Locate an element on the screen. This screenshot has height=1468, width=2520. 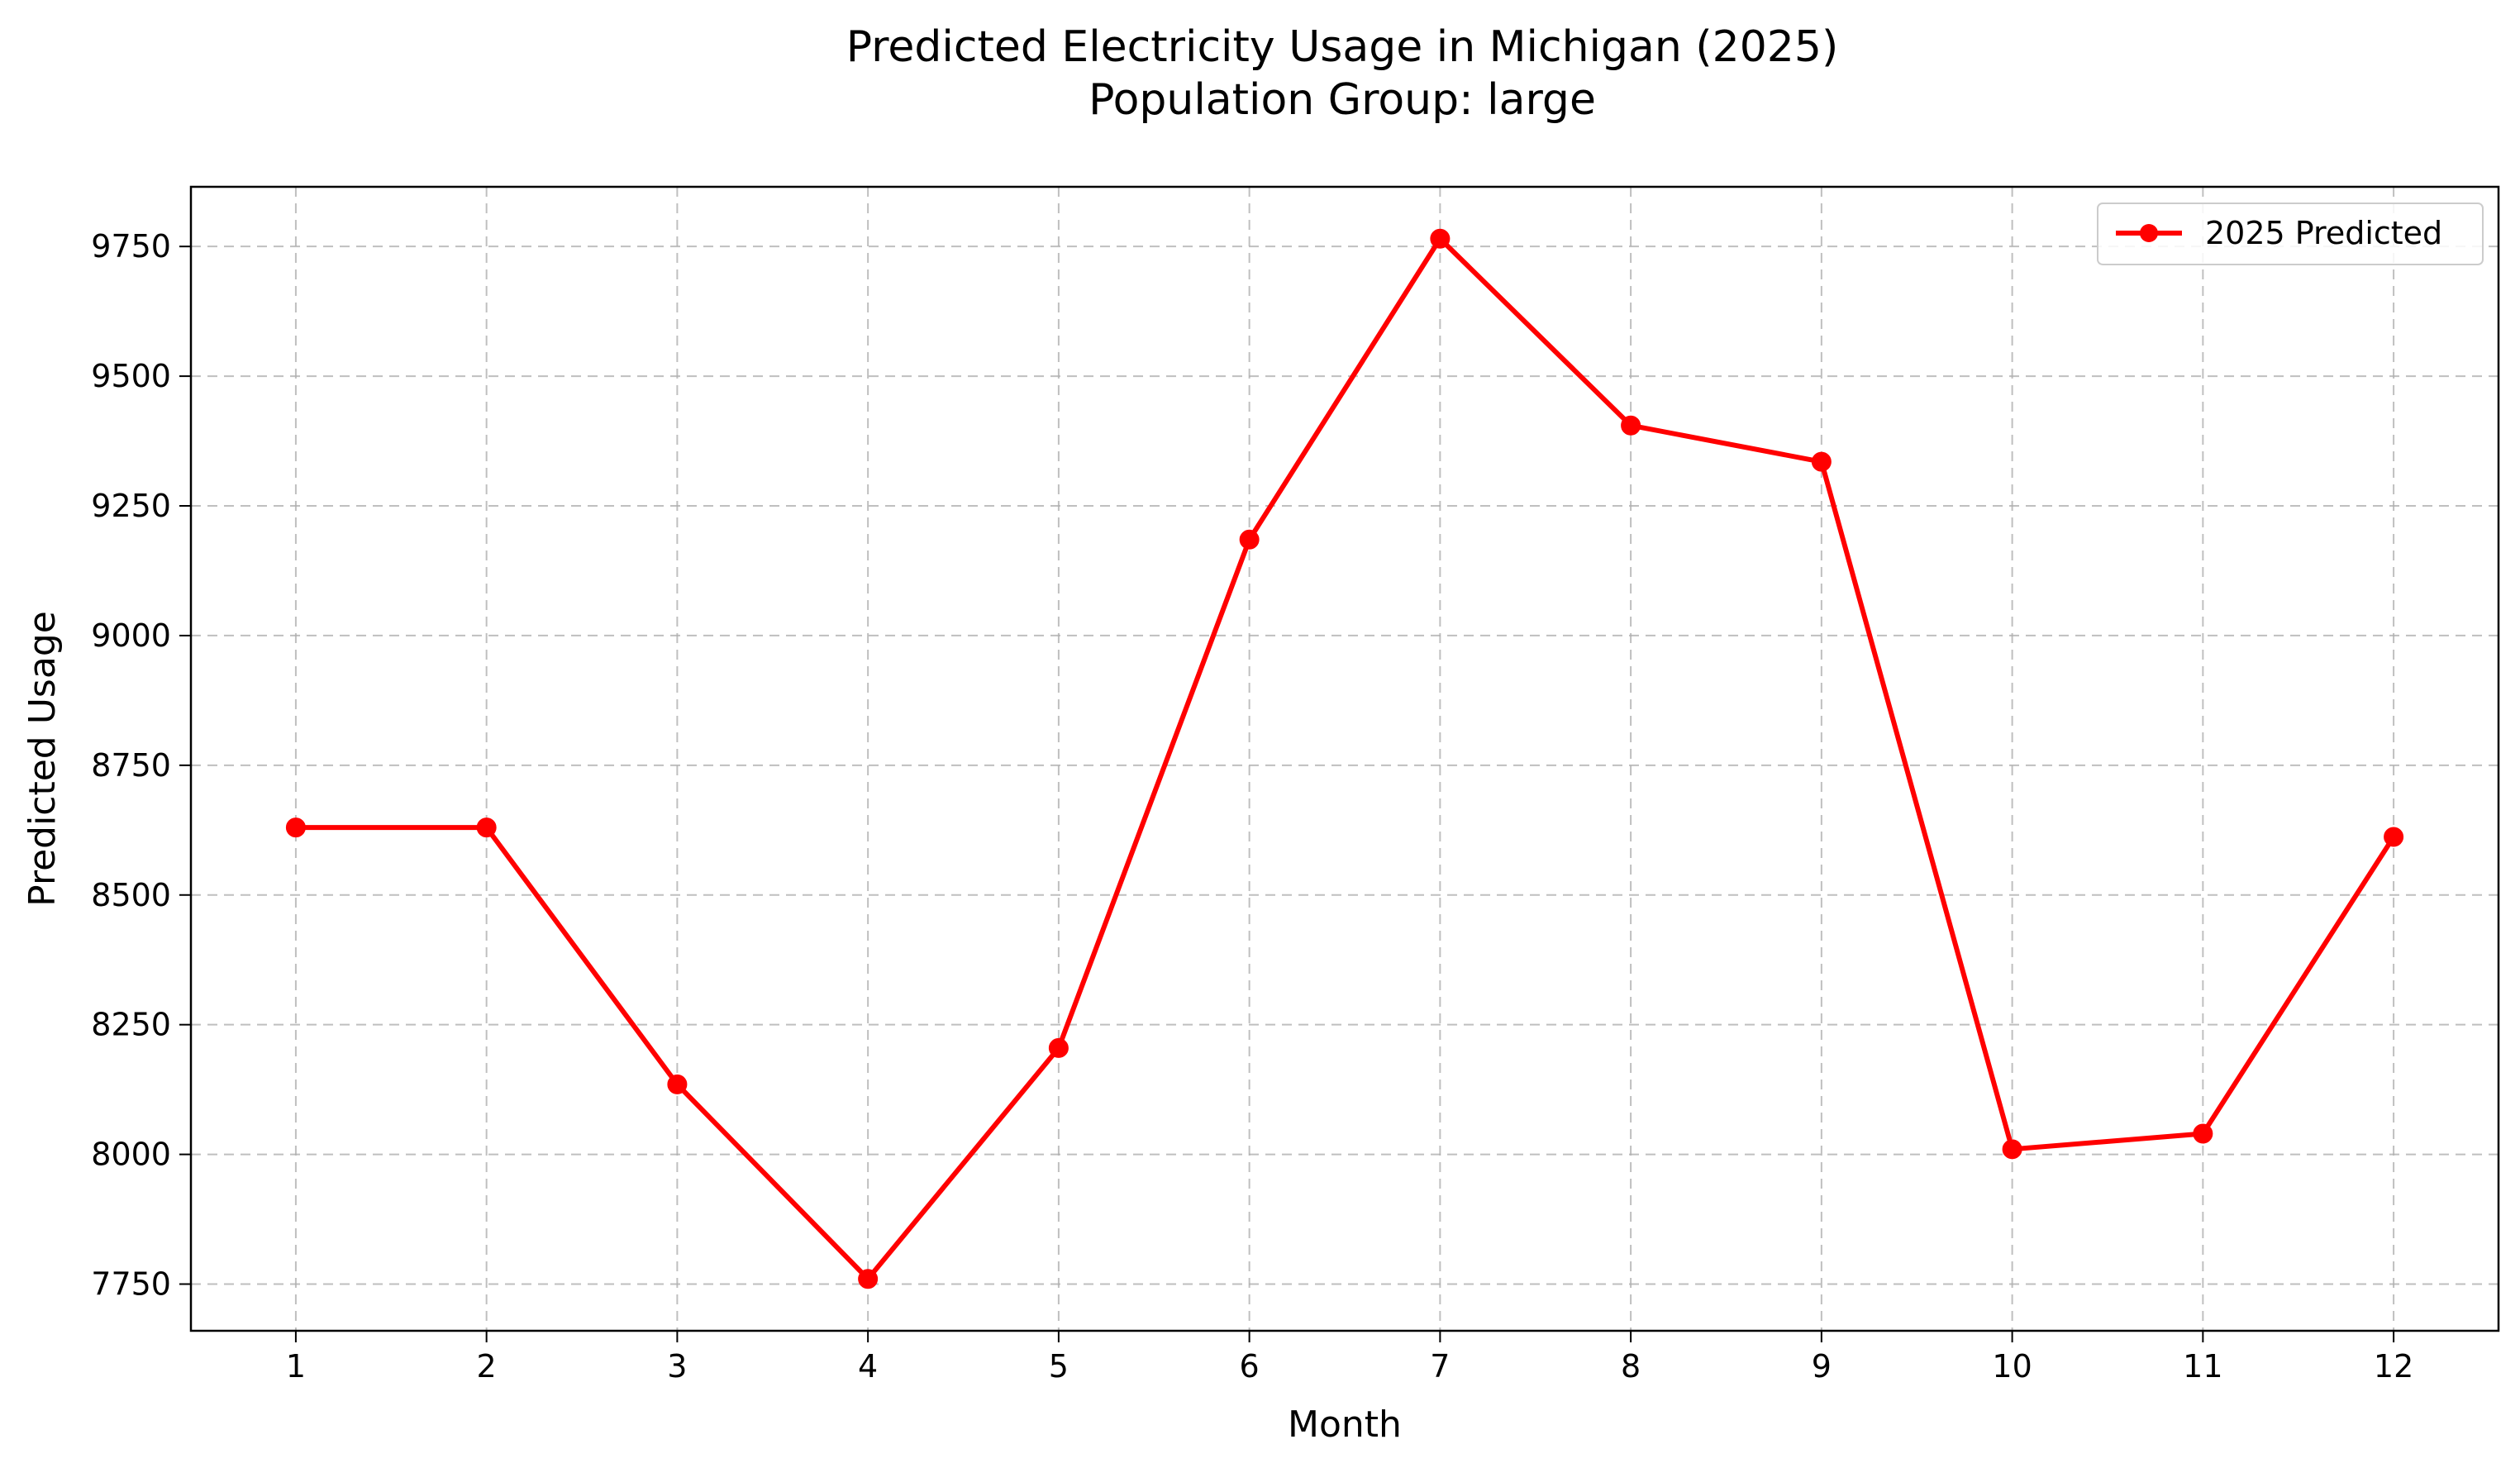
y-axis-ticks: 7750 8000 8250 8500 8750 9000 9250 9500 9750 is located at coordinates (141, 766).